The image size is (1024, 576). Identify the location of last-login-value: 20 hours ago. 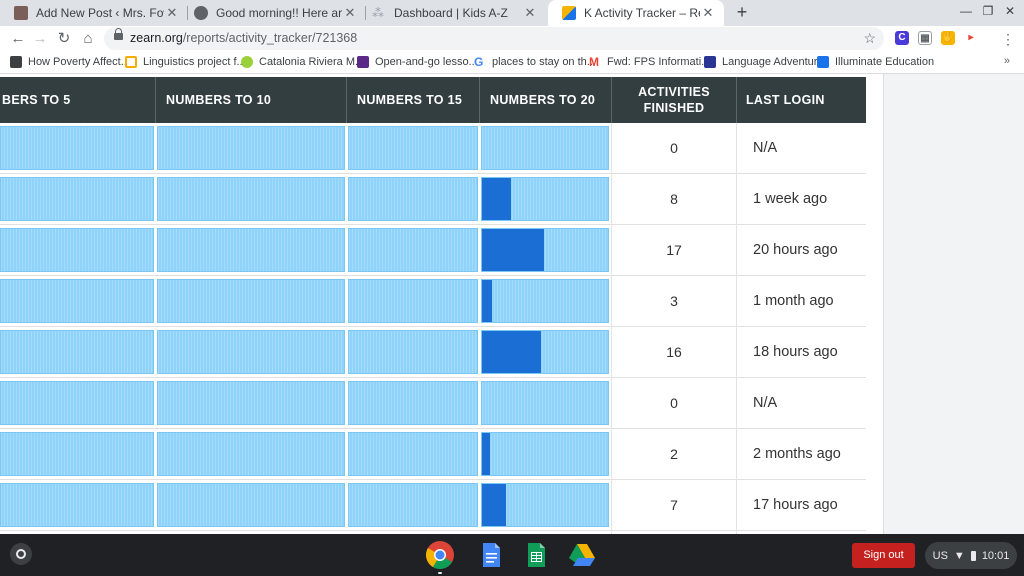
(795, 250).